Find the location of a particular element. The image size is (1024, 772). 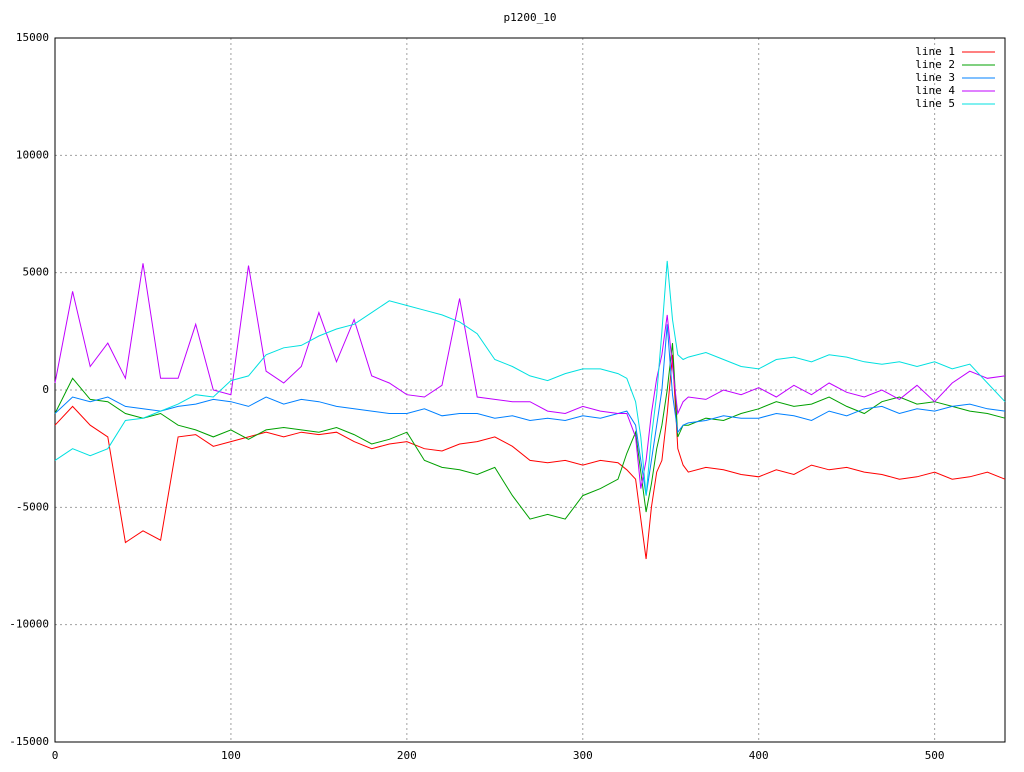

x-tick-label: 400 is located at coordinates (759, 755).